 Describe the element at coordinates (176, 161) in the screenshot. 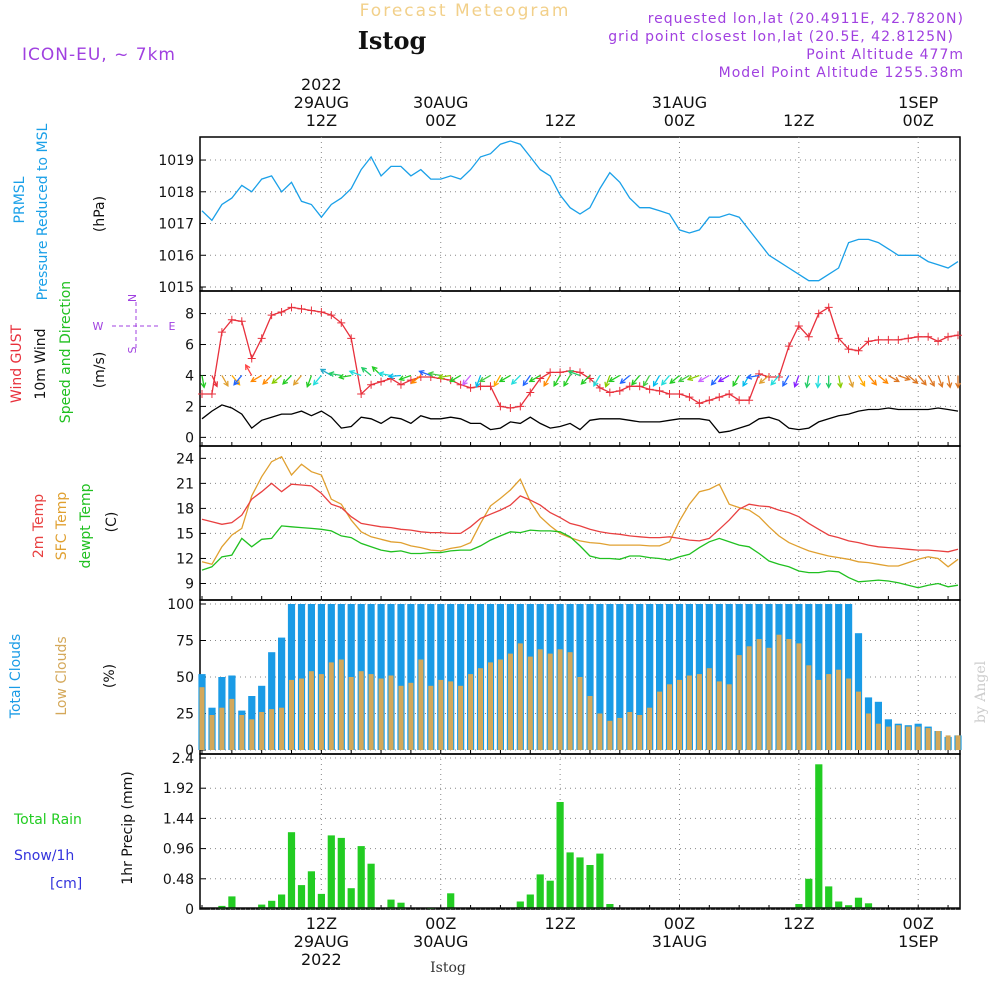

I see `y-tick-label-pressure: 1019` at that location.